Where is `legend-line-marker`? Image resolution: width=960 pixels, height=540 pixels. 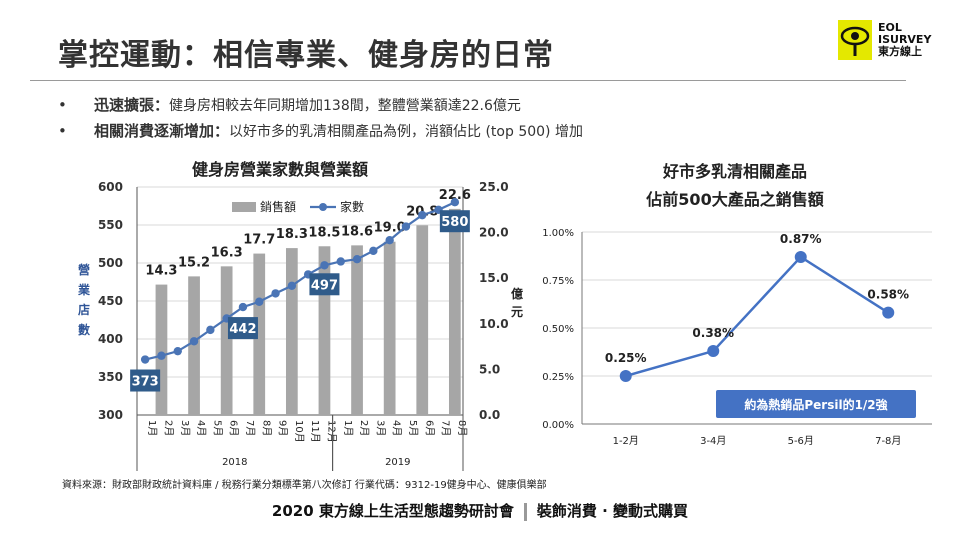
legend-line-marker is located at coordinates (323, 207).